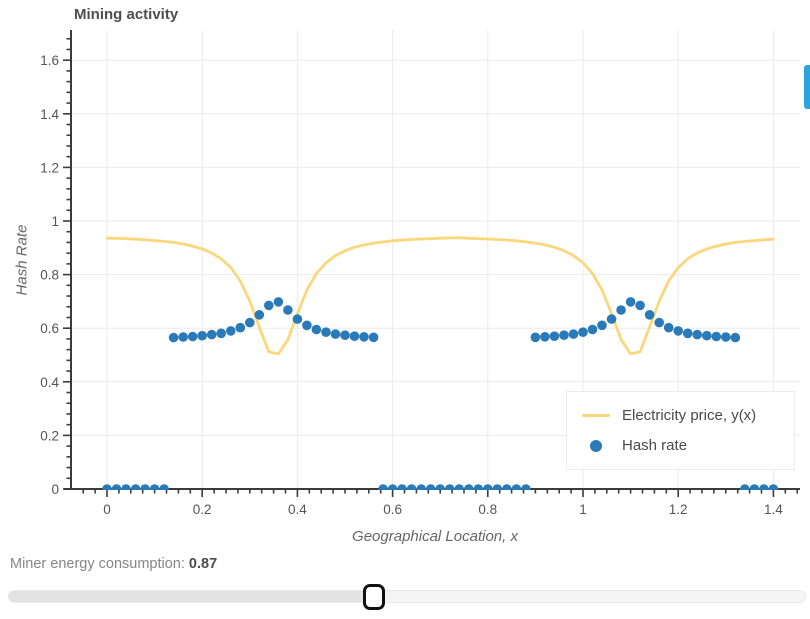 The image size is (810, 619). Describe the element at coordinates (807, 87) in the screenshot. I see `scrollbar-thumb` at that location.